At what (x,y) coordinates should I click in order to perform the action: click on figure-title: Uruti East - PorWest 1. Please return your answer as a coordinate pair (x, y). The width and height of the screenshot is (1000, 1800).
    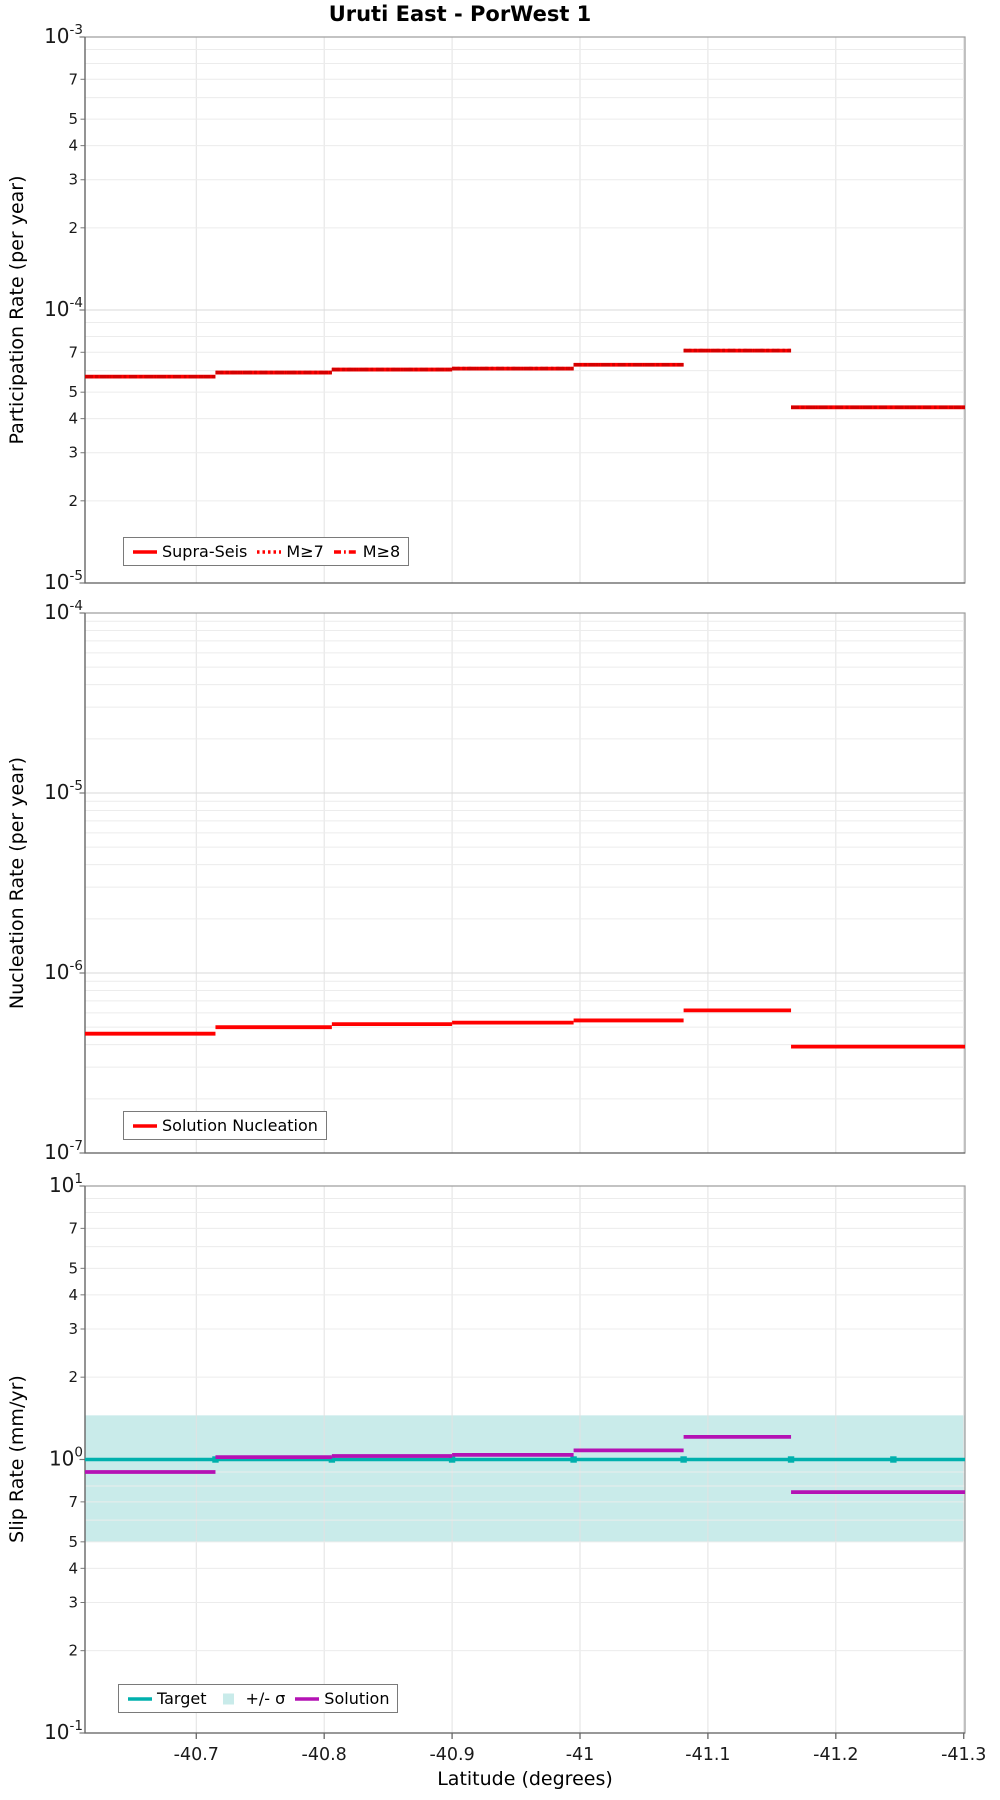
    Looking at the image, I should click on (460, 14).